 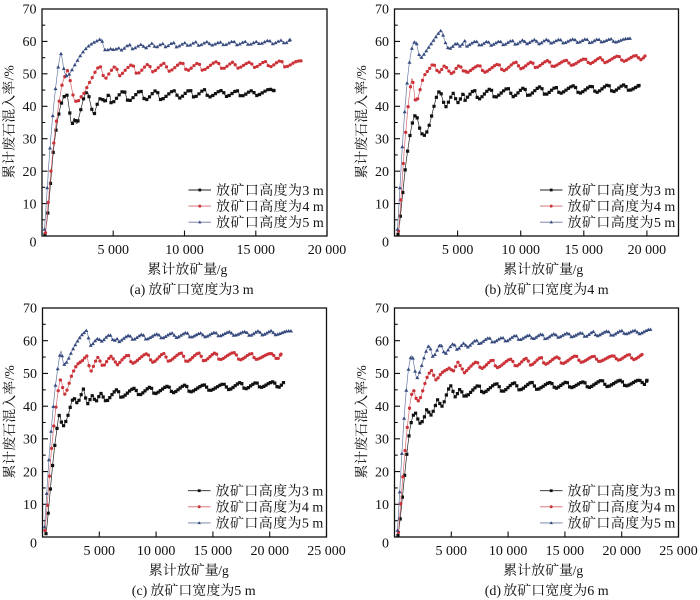 What do you see at coordinates (138, 290) in the screenshot?
I see `svg-text: (a)` at bounding box center [138, 290].